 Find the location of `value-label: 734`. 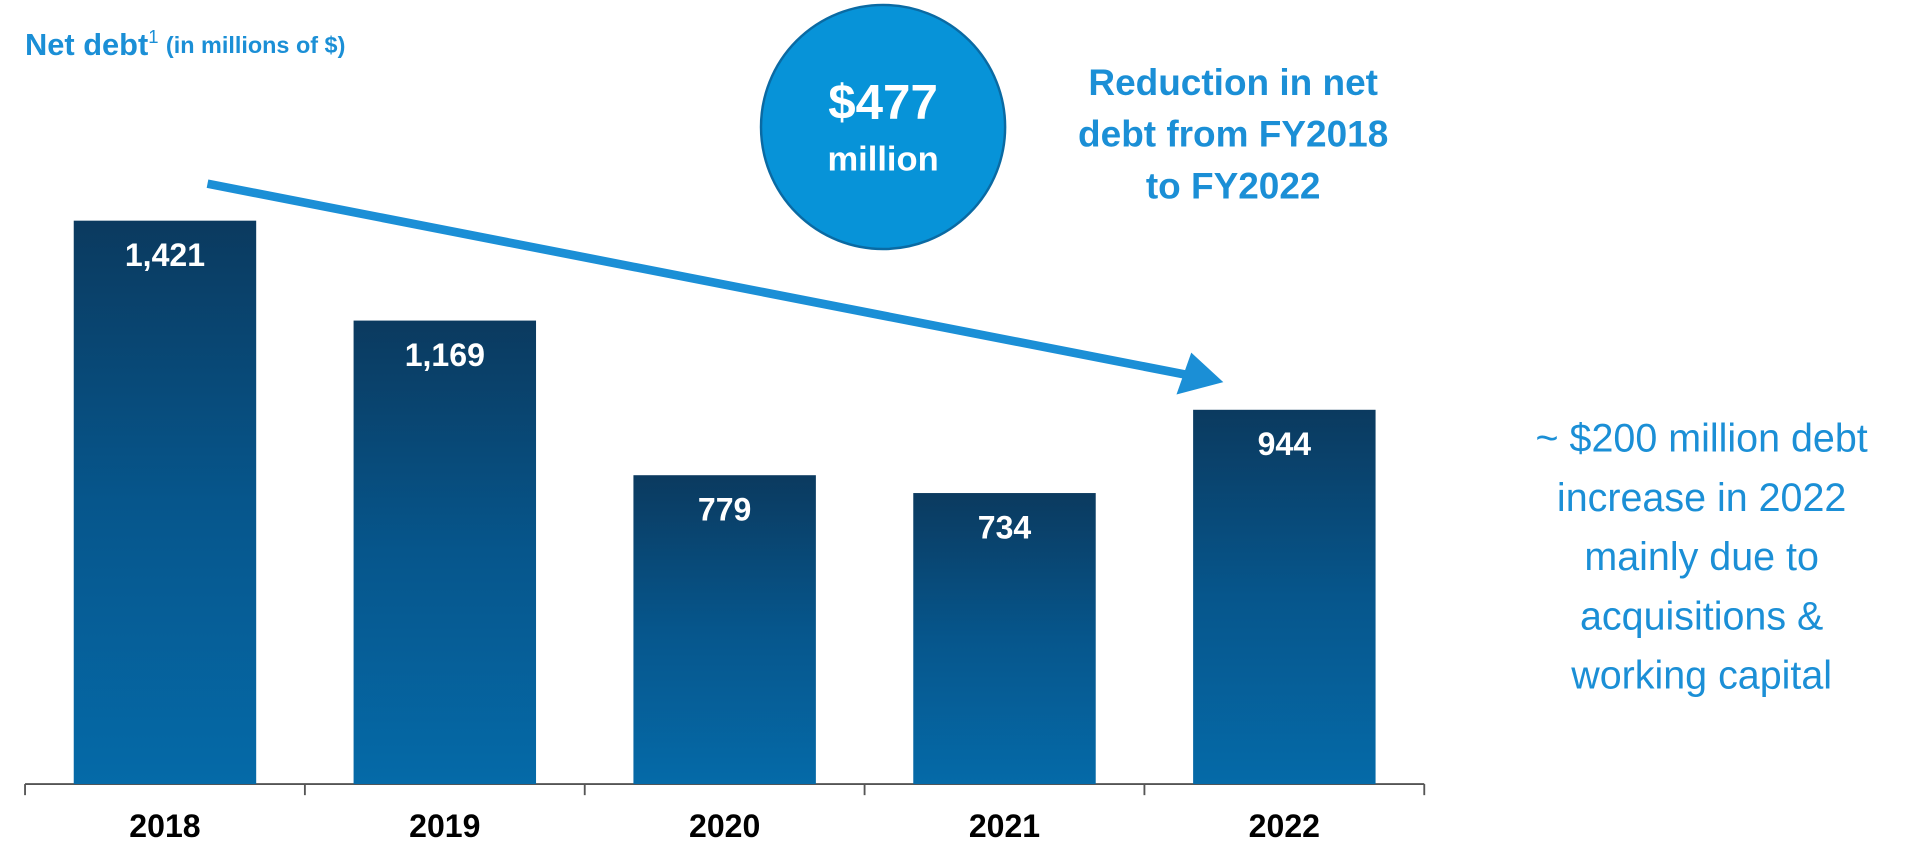

value-label: 734 is located at coordinates (1005, 528).